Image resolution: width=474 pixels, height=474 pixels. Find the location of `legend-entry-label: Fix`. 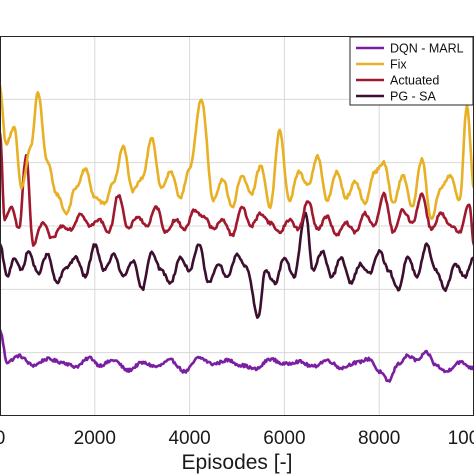

legend-entry-label: Fix is located at coordinates (398, 65).